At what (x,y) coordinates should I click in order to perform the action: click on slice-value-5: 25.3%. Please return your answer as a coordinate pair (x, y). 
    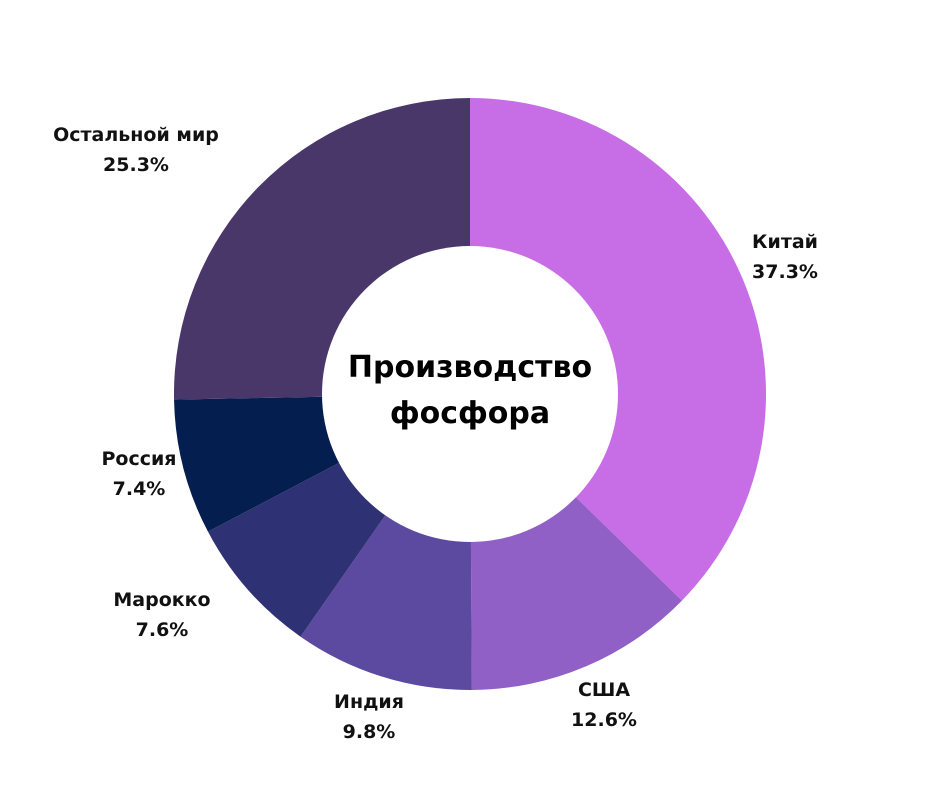
    Looking at the image, I should click on (136, 165).